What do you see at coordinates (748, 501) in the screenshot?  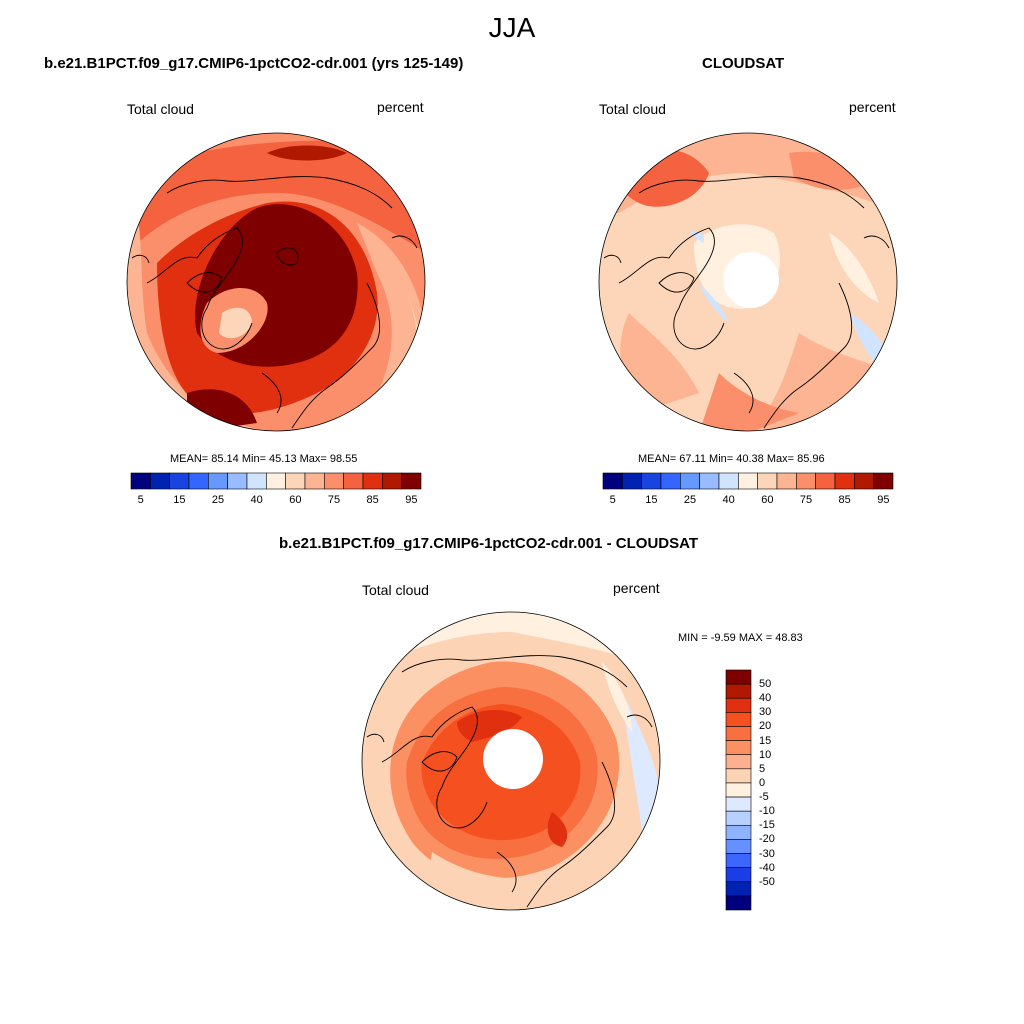 I see `colorbar-obs-ticks: 5 15 25 40 60 75 85 95` at bounding box center [748, 501].